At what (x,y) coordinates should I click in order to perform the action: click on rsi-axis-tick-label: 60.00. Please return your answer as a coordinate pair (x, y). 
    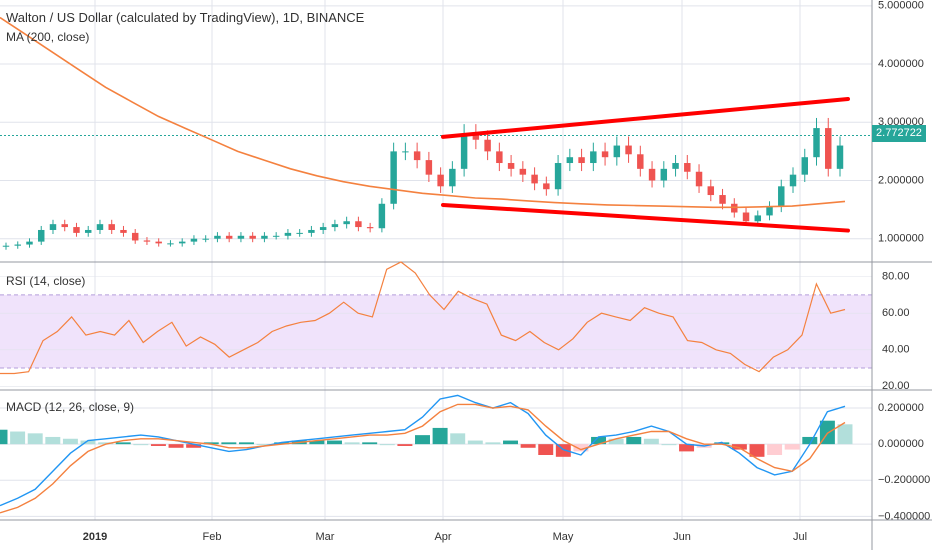
    Looking at the image, I should click on (896, 313).